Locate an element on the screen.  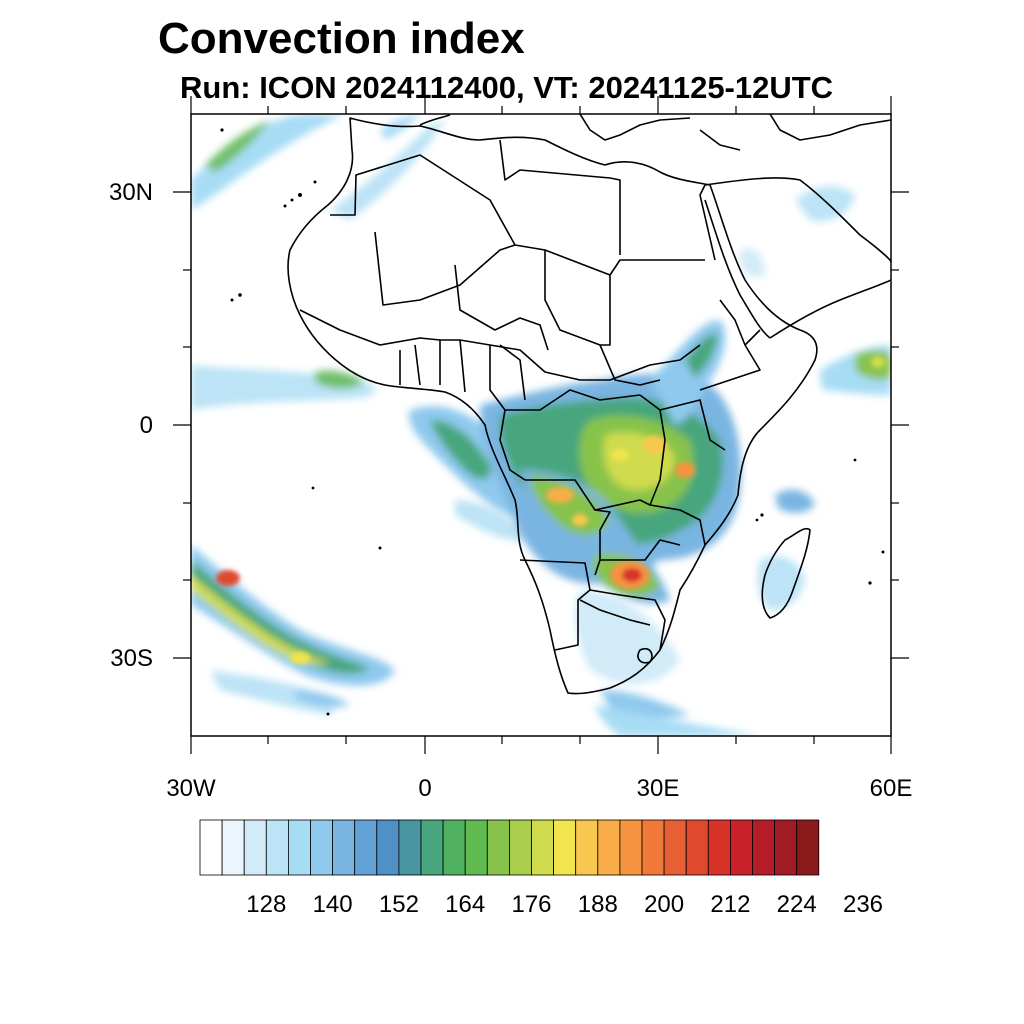
colorbar-boxes is located at coordinates (509, 847).